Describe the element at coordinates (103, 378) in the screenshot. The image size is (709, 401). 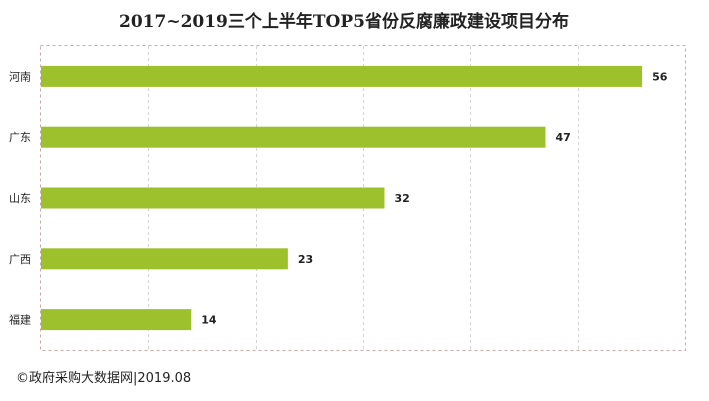
I see `source-note: ©政府采购大数据网|2019.08` at that location.